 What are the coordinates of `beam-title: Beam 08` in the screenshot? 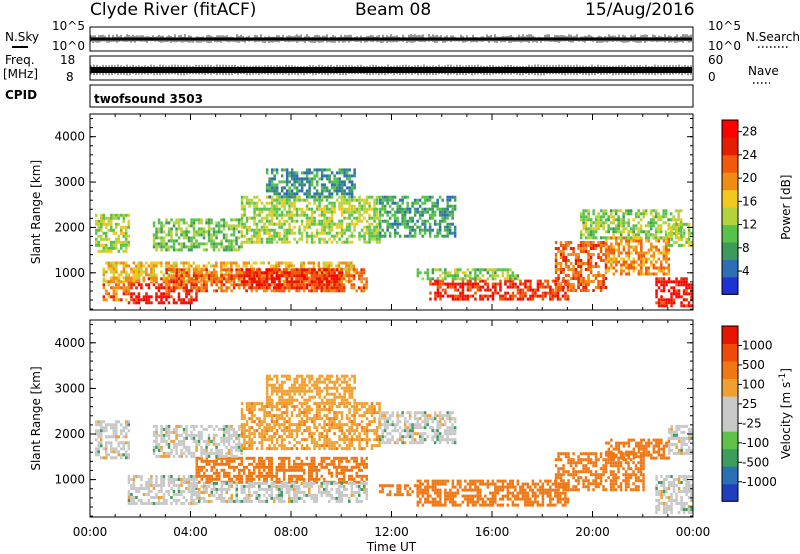 It's located at (393, 10).